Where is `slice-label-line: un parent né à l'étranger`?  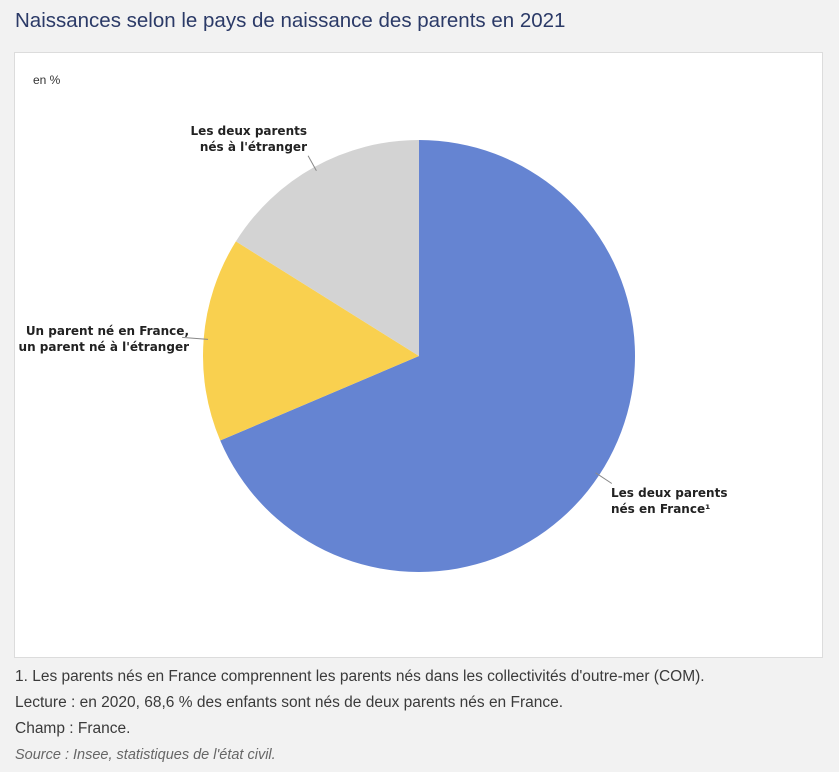 slice-label-line: un parent né à l'étranger is located at coordinates (104, 347).